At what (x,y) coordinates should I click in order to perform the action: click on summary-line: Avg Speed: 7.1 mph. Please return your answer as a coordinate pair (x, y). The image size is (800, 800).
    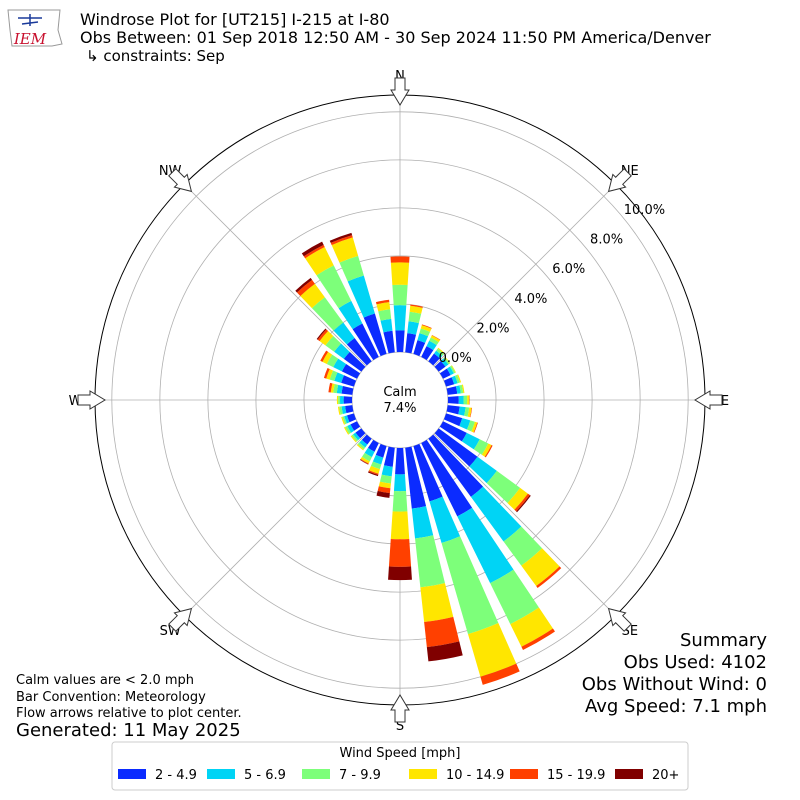
    Looking at the image, I should click on (676, 706).